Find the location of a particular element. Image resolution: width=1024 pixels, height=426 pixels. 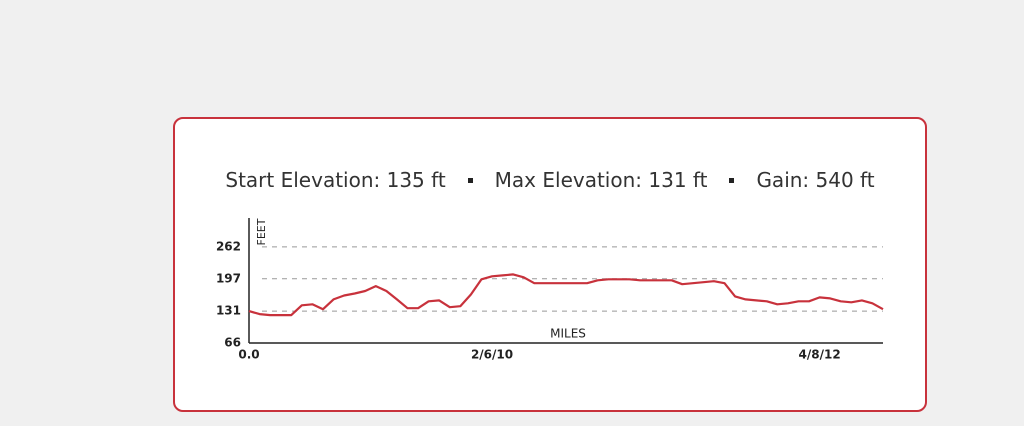

stat-gain: Gain: 540 ft is located at coordinates (815, 180).